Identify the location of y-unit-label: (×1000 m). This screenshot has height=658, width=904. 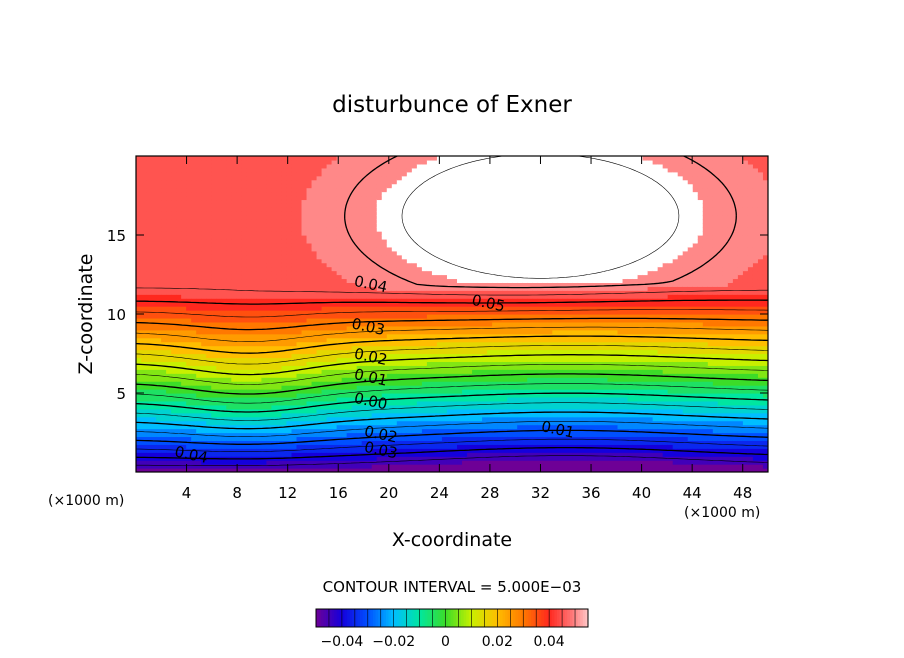
(86, 501).